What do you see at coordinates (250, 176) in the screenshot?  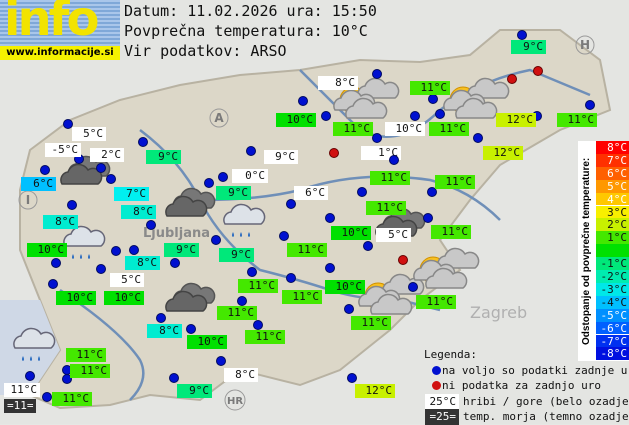 I see `station-temperature: 0°C` at bounding box center [250, 176].